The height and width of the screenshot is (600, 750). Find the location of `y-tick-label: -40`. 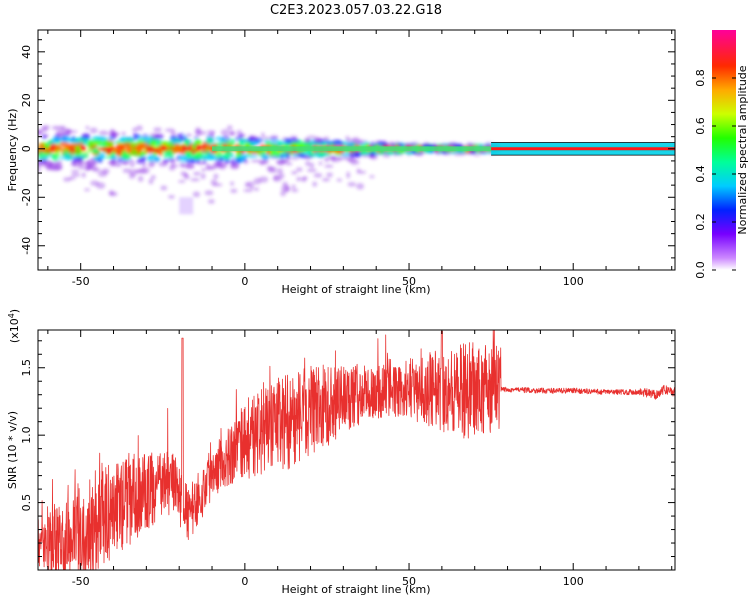

y-tick-label: -40 is located at coordinates (26, 246).